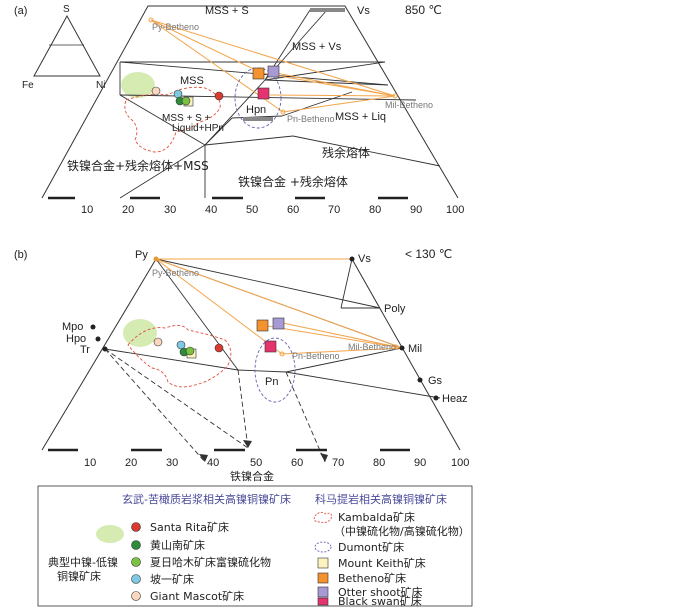  Describe the element at coordinates (172, 579) in the screenshot. I see `legend-poyi-label: 坡一矿床` at that location.